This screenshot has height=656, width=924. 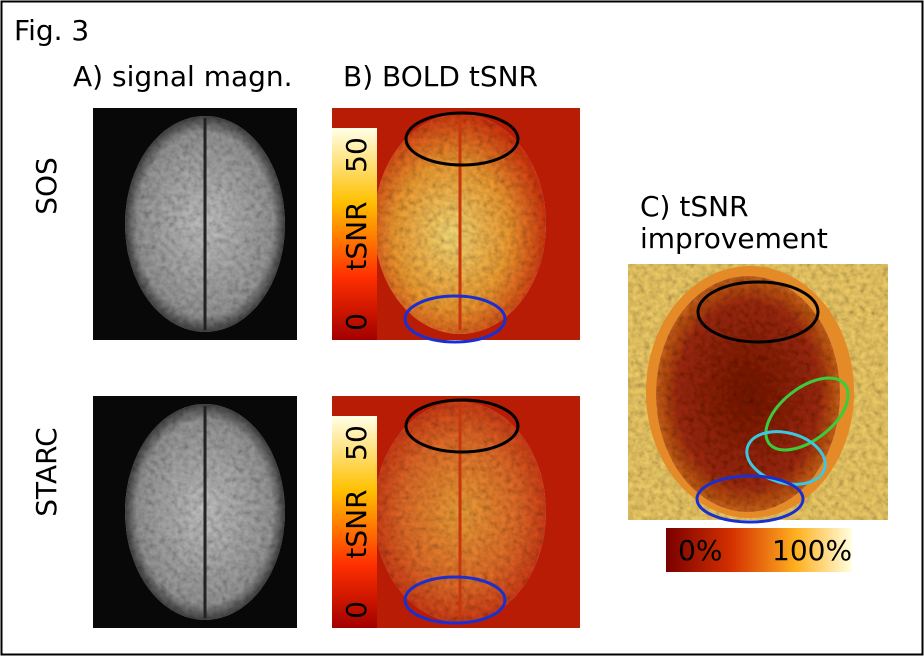 I want to click on fig-label: Fig. 3, so click(x=51, y=30).